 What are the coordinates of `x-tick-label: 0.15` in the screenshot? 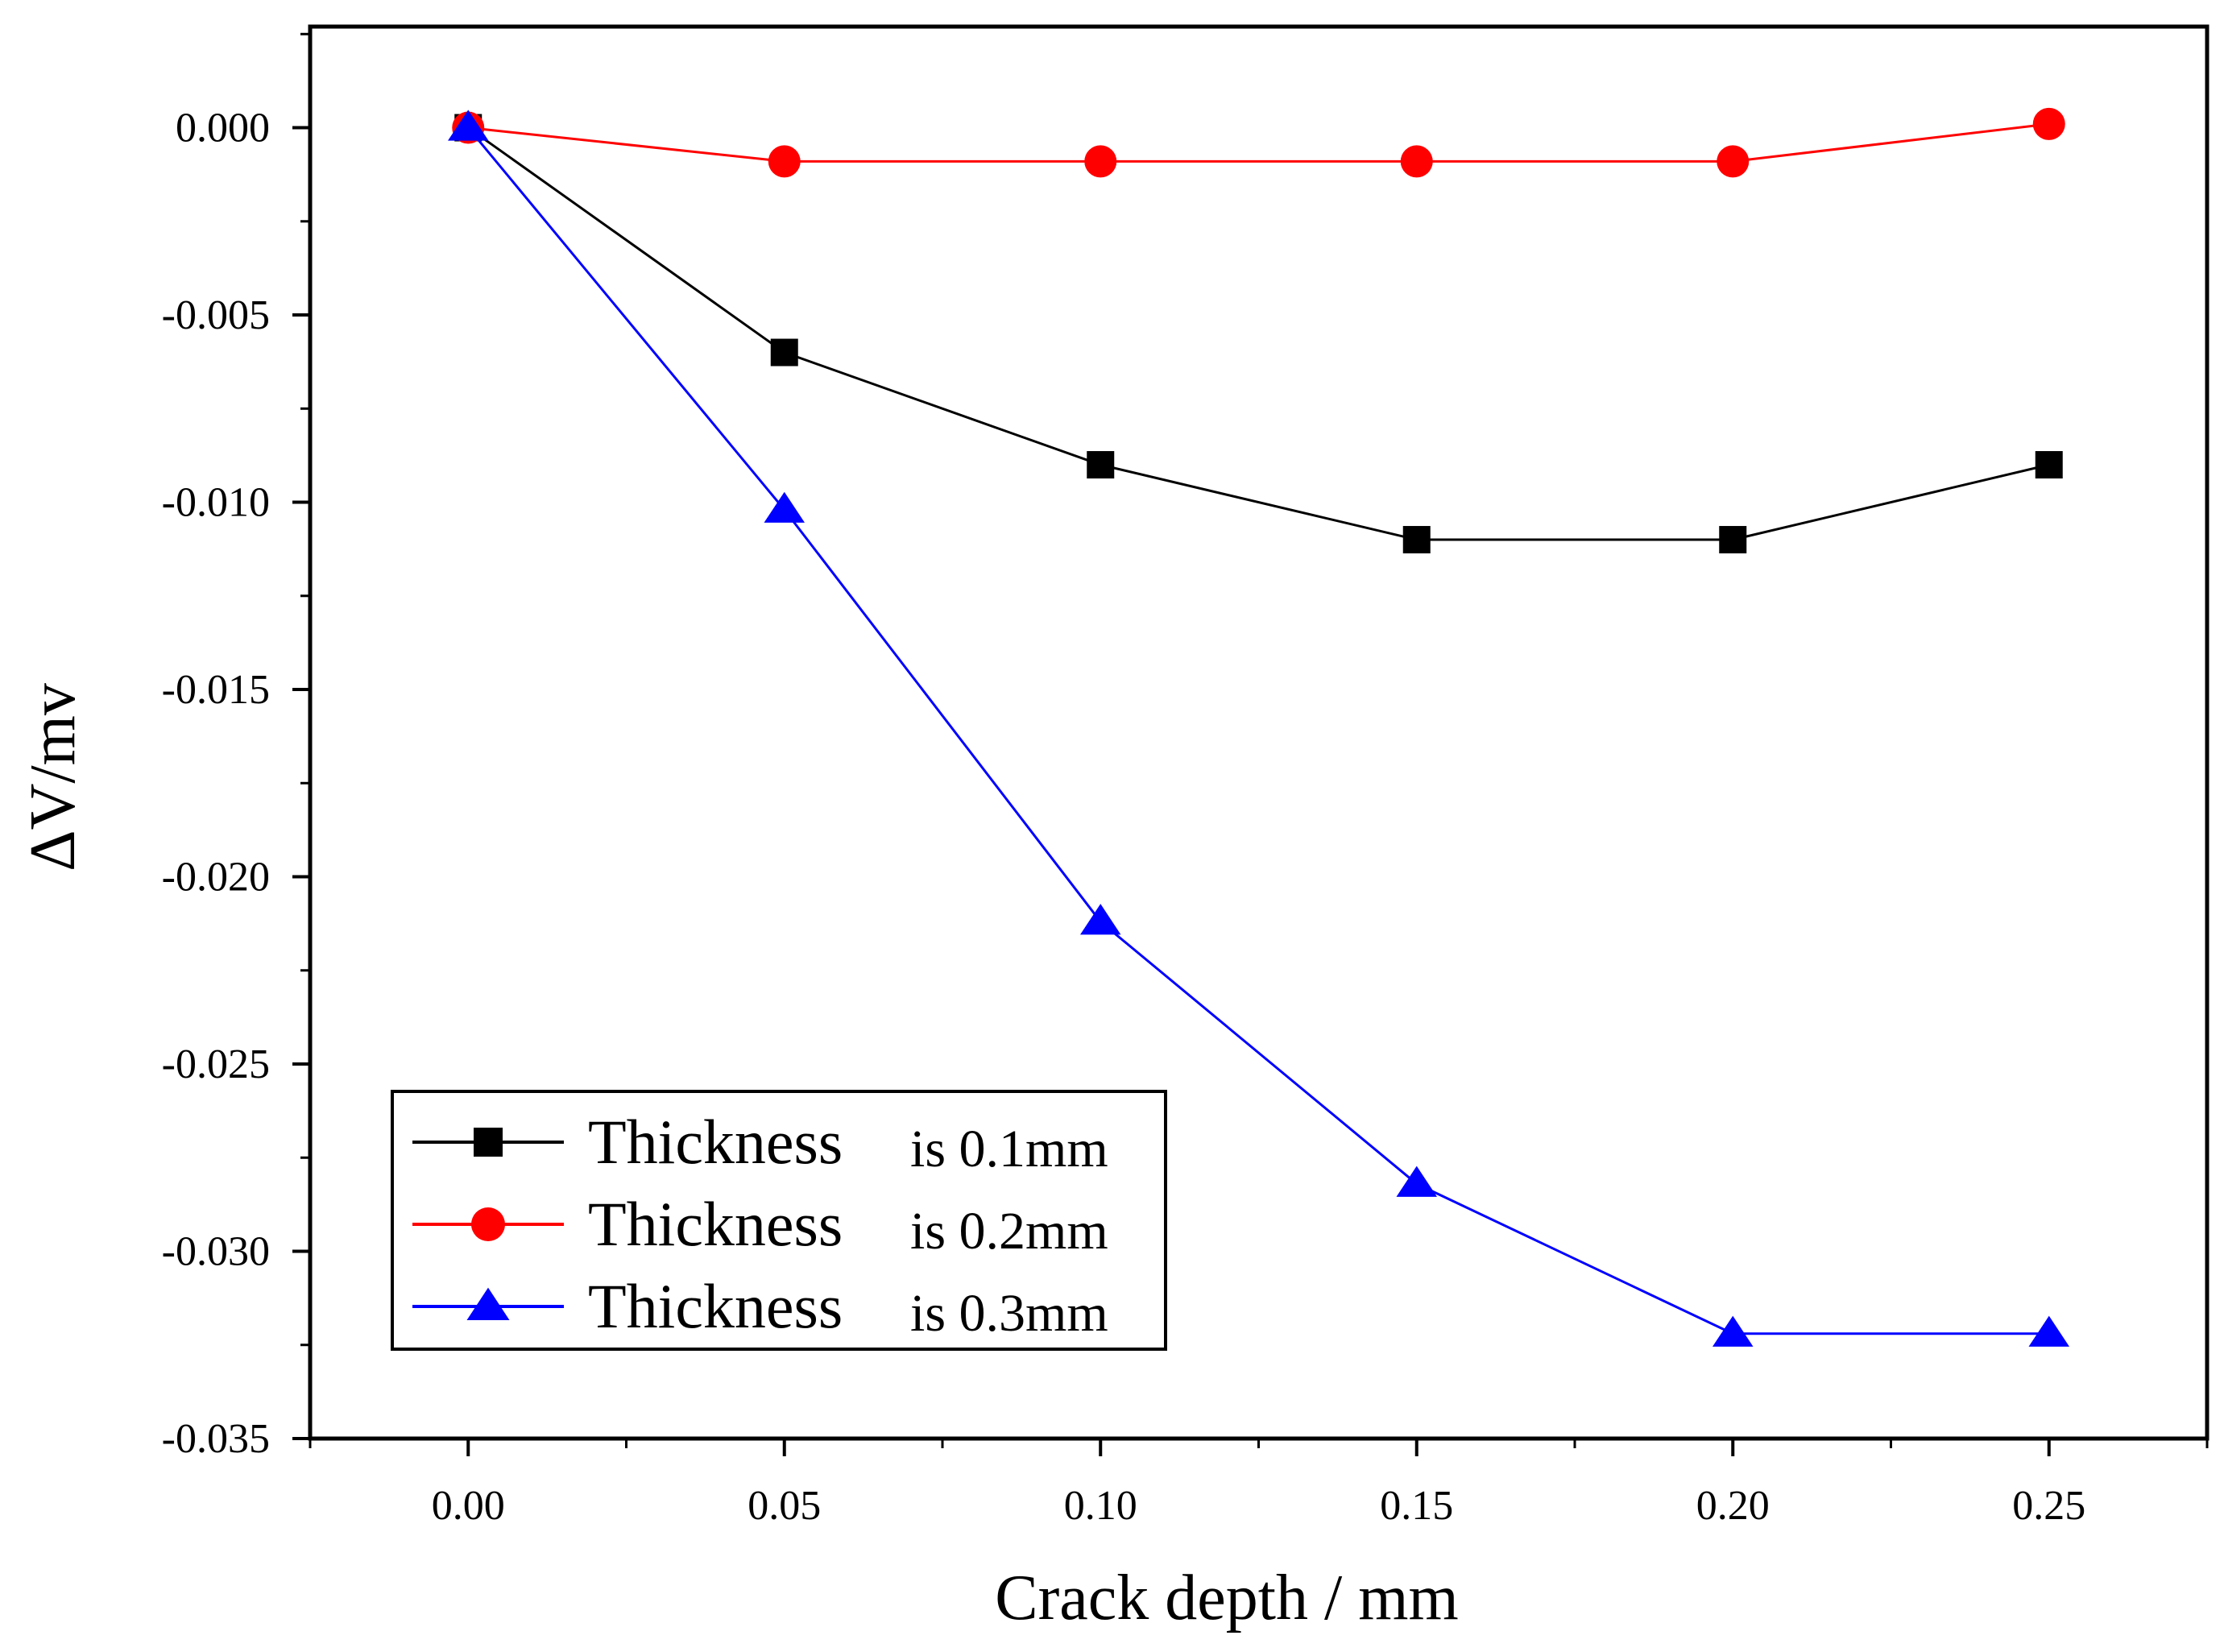 It's located at (1416, 1506).